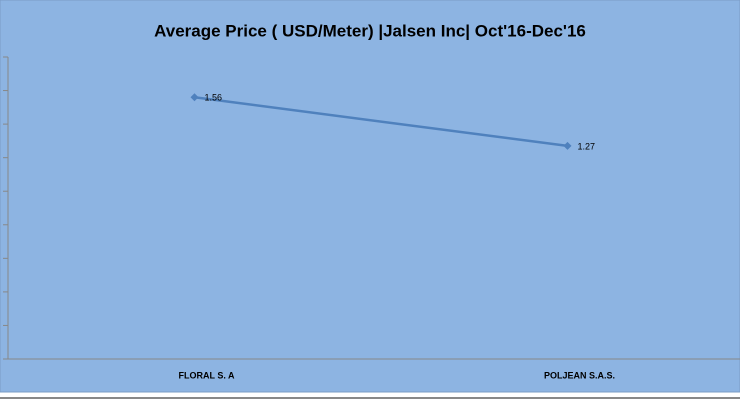 The image size is (740, 403). I want to click on data-label: 1.27, so click(587, 146).